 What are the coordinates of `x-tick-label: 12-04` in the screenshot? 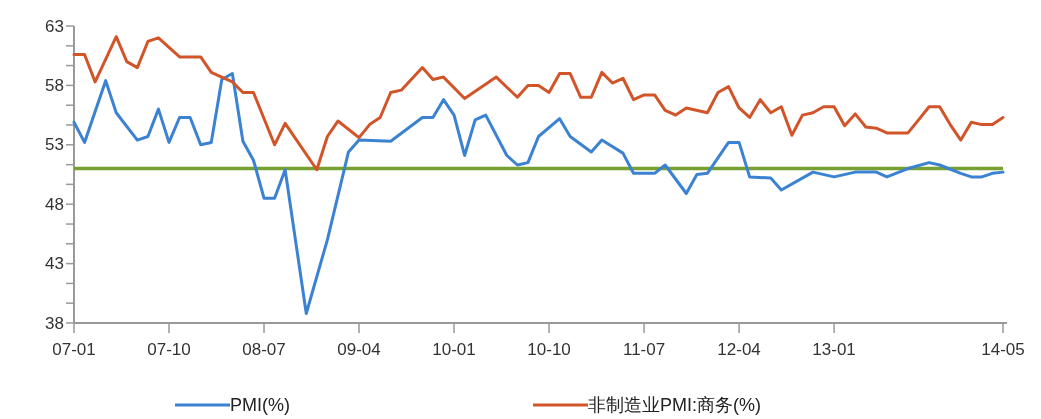 It's located at (739, 349).